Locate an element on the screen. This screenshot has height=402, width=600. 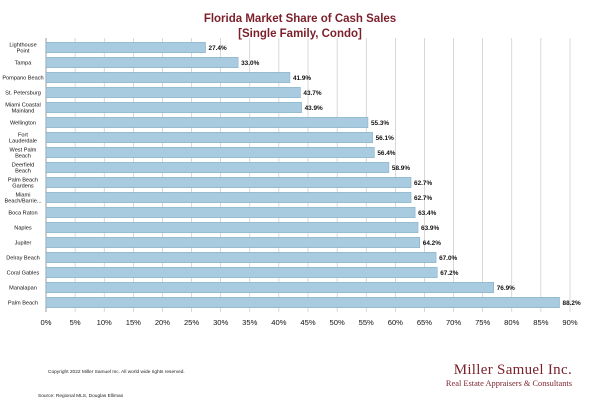
value-label: 63.4% is located at coordinates (427, 213).